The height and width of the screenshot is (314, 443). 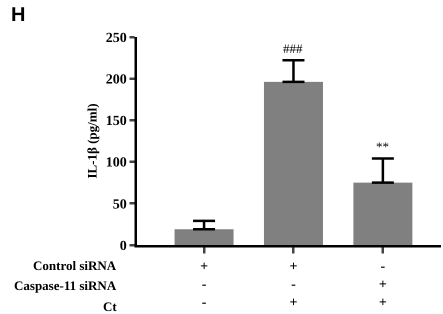 What do you see at coordinates (293, 285) in the screenshot?
I see `x-tick-label: + - +` at bounding box center [293, 285].